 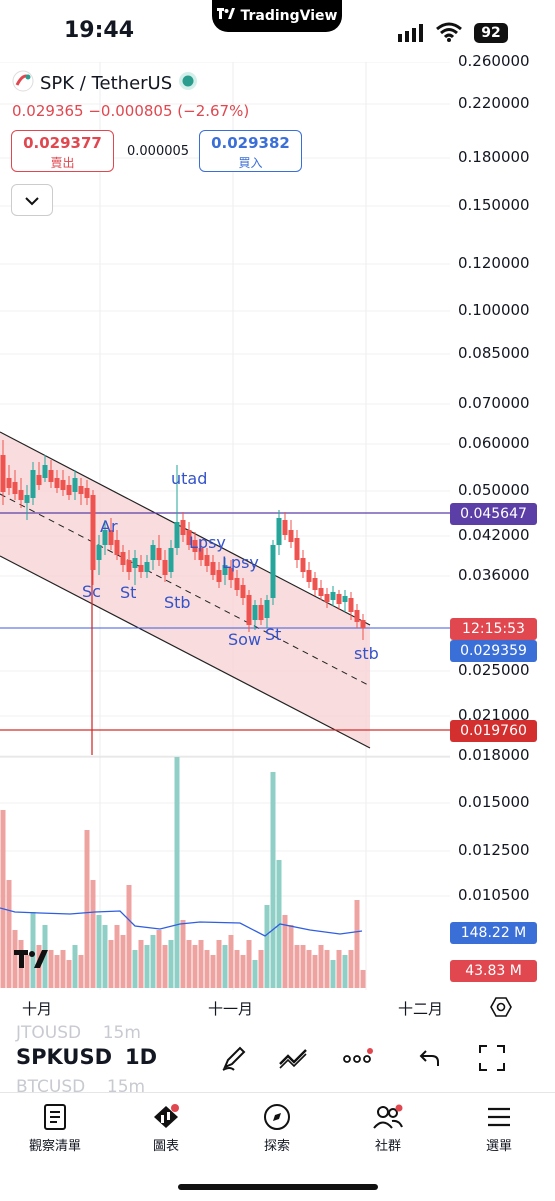 I want to click on status-time: 19:44, so click(x=99, y=30).